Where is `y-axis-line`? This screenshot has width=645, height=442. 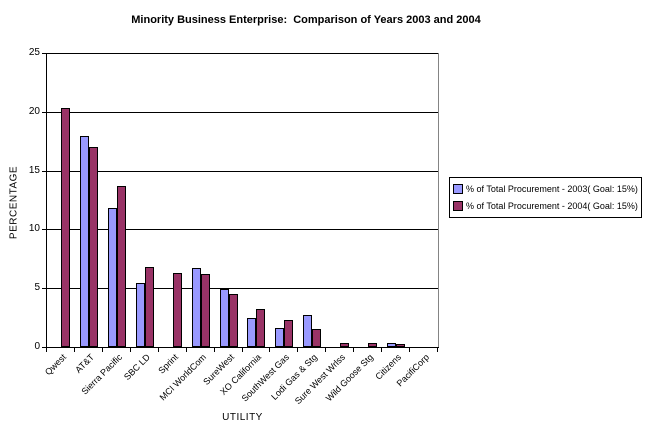 y-axis-line is located at coordinates (46, 200).